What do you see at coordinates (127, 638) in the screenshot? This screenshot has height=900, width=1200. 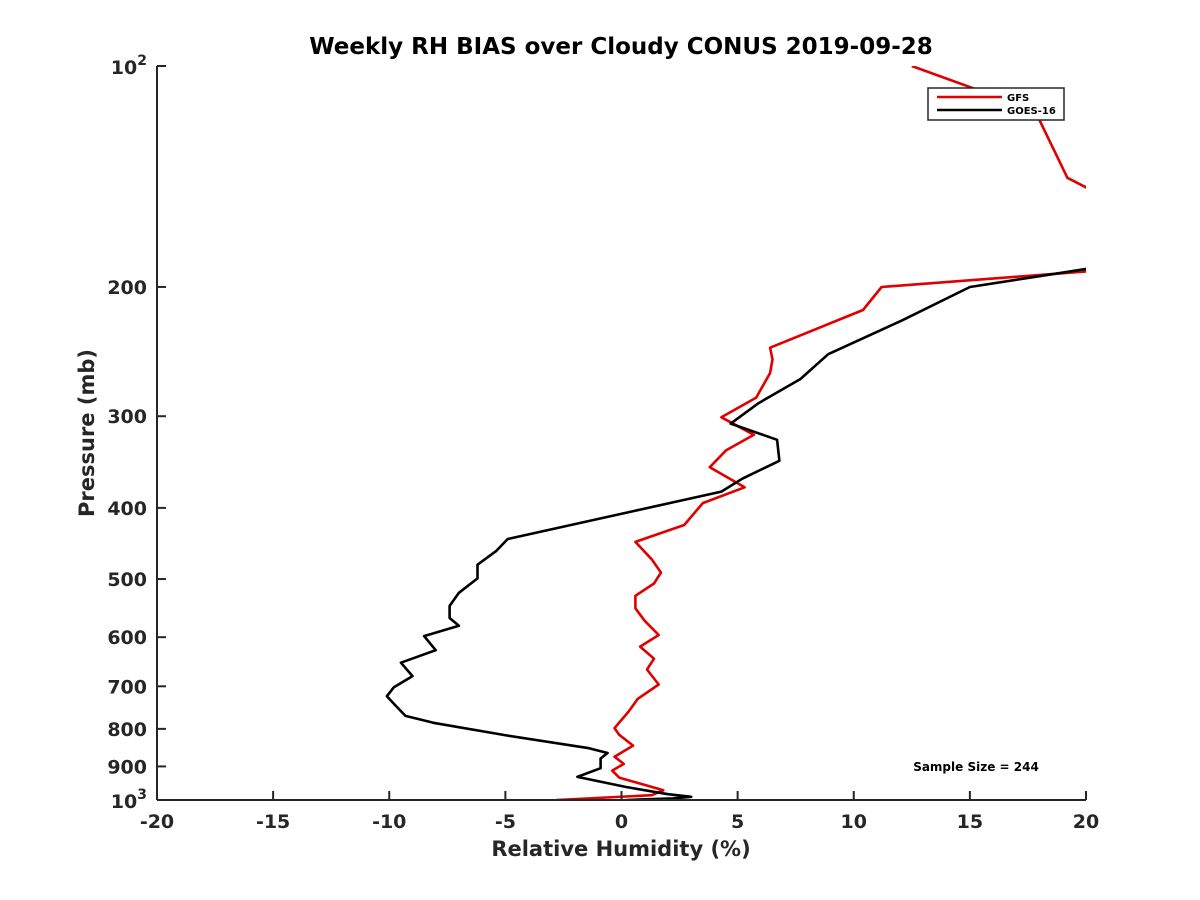 I see `y-tick-label: 600` at bounding box center [127, 638].